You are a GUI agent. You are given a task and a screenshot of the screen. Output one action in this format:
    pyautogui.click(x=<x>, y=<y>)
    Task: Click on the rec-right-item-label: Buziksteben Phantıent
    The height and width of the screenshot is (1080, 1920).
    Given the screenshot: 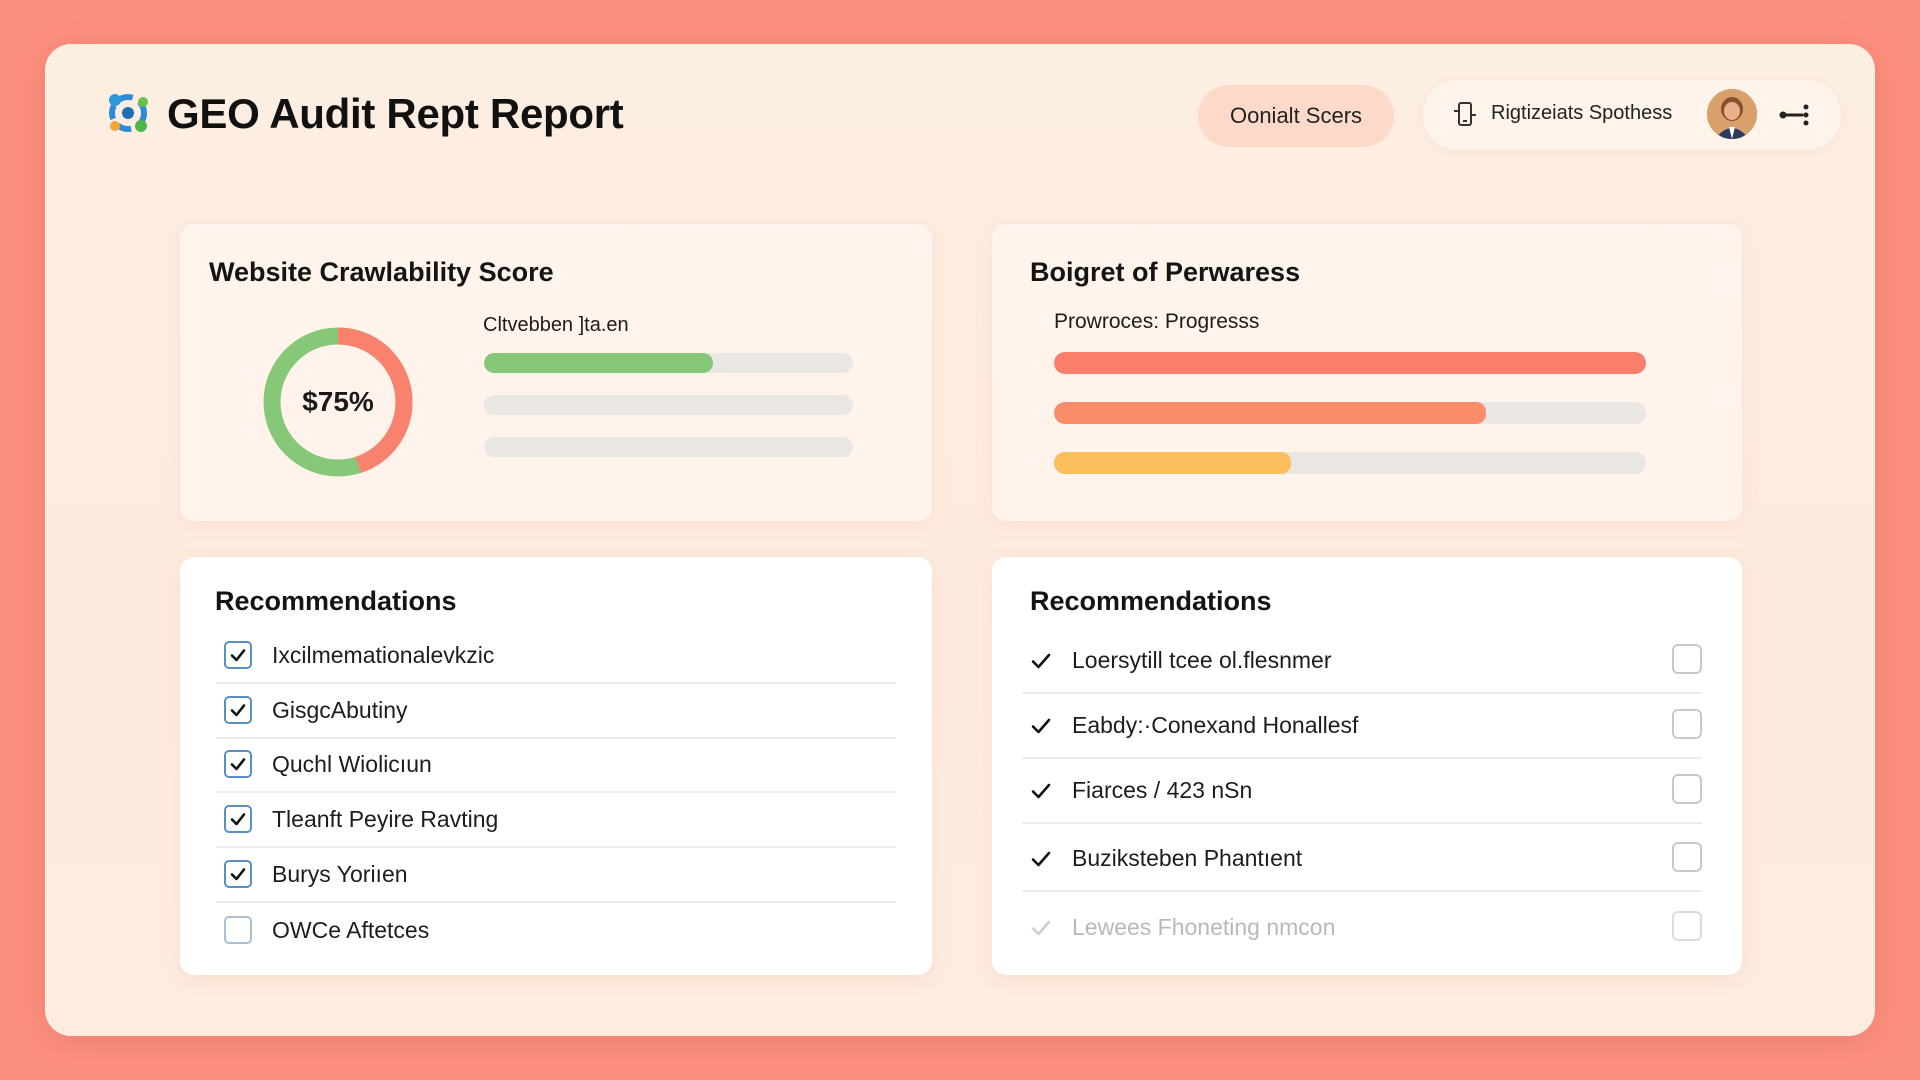 What is the action you would take?
    pyautogui.click(x=1187, y=858)
    